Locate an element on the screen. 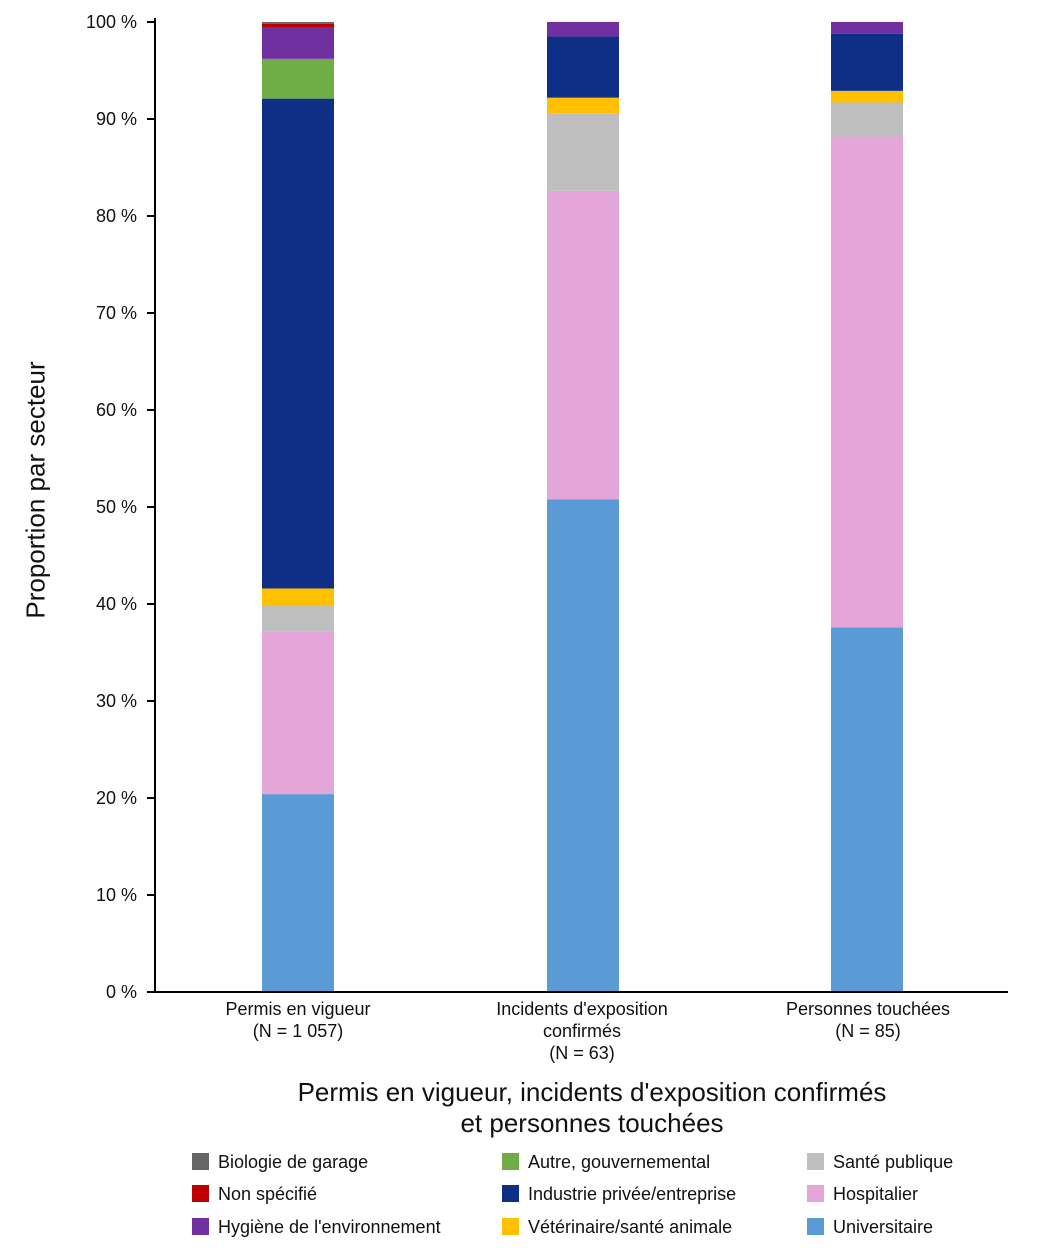 The width and height of the screenshot is (1042, 1251). legend-item: Non spécifié is located at coordinates (254, 1194).